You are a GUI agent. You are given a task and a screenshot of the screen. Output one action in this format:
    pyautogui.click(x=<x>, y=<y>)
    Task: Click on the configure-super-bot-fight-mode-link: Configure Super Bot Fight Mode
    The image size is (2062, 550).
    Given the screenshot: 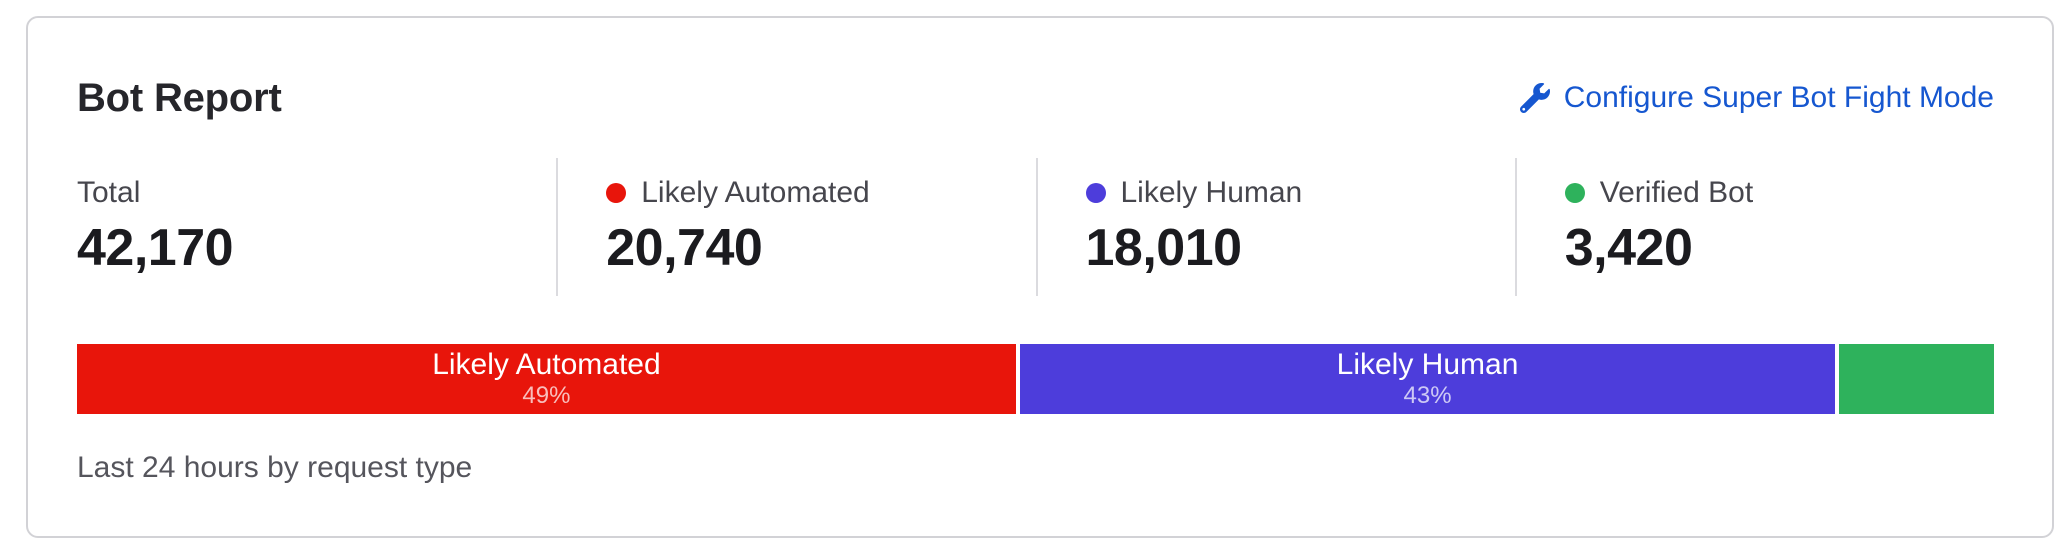 What is the action you would take?
    pyautogui.click(x=1756, y=98)
    